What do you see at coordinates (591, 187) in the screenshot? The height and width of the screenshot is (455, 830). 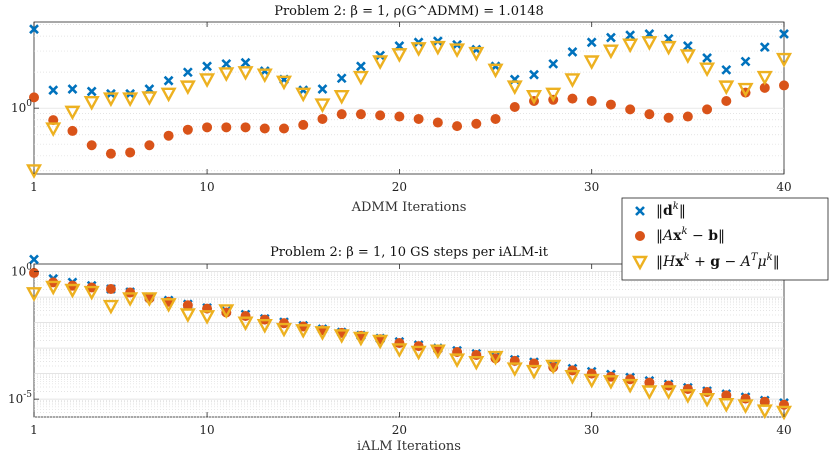 I see `top-x-tick-label: 30` at bounding box center [591, 187].